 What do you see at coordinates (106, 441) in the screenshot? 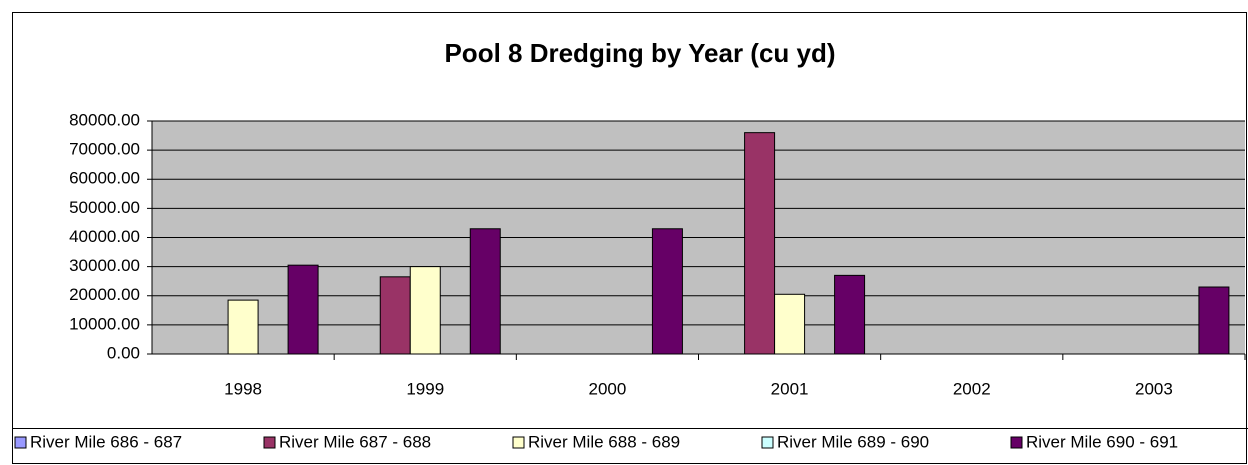
I see `legend-label: River Mile 686 - 687` at bounding box center [106, 441].